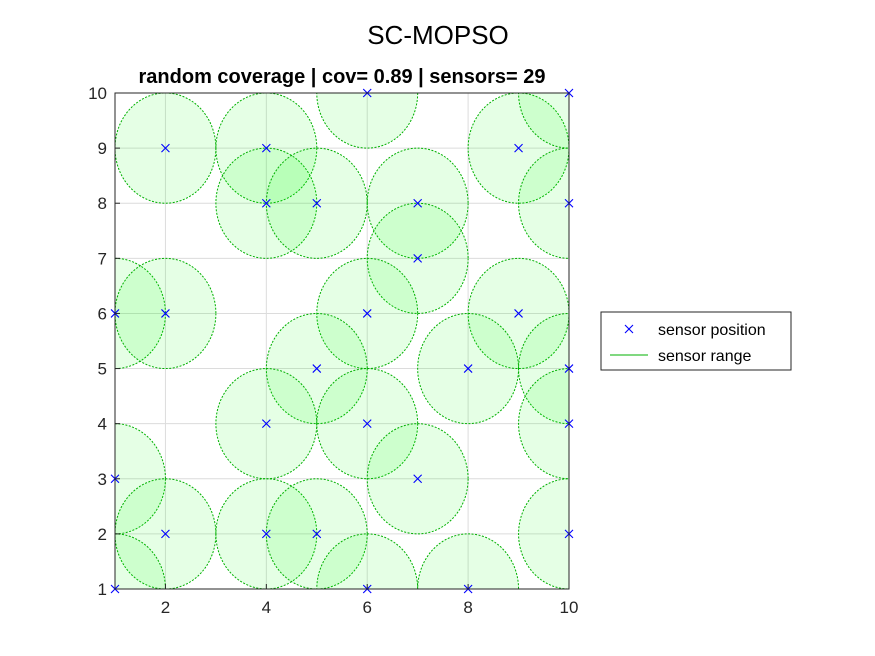 This screenshot has width=875, height=656. I want to click on x-tick-label-10: 10, so click(569, 607).